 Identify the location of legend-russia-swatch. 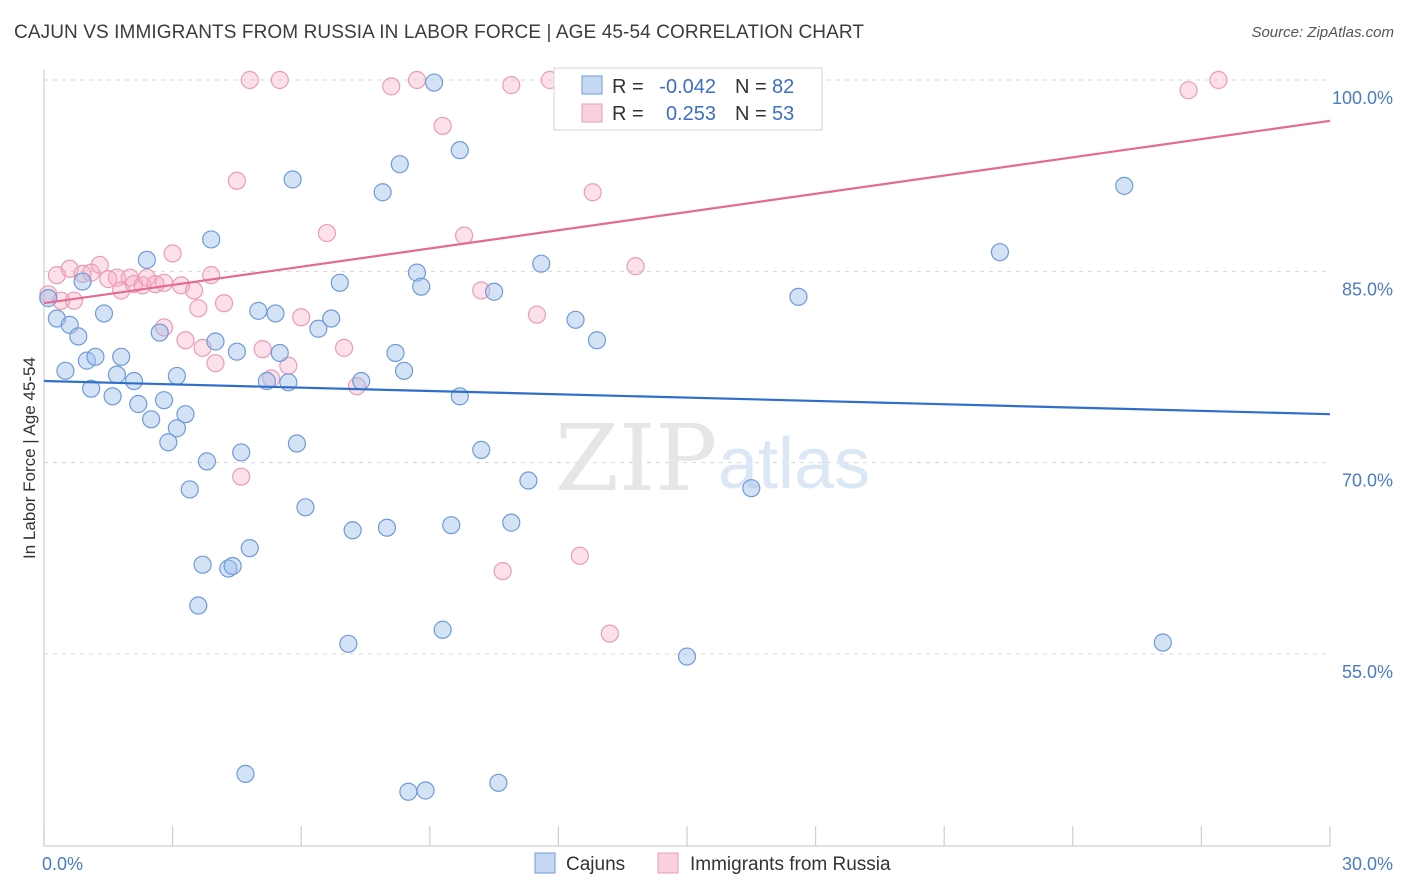
(668, 863).